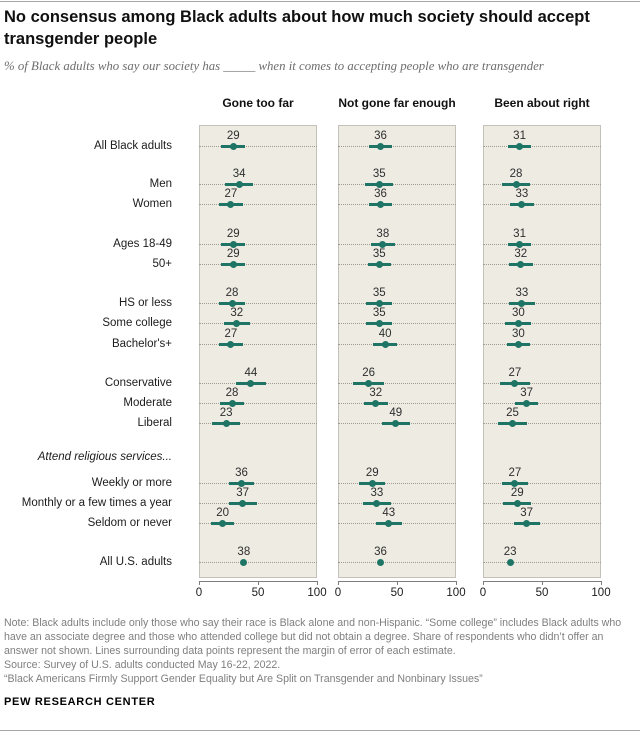 This screenshot has height=732, width=640. What do you see at coordinates (129, 523) in the screenshot?
I see `row-label: Seldom or never` at bounding box center [129, 523].